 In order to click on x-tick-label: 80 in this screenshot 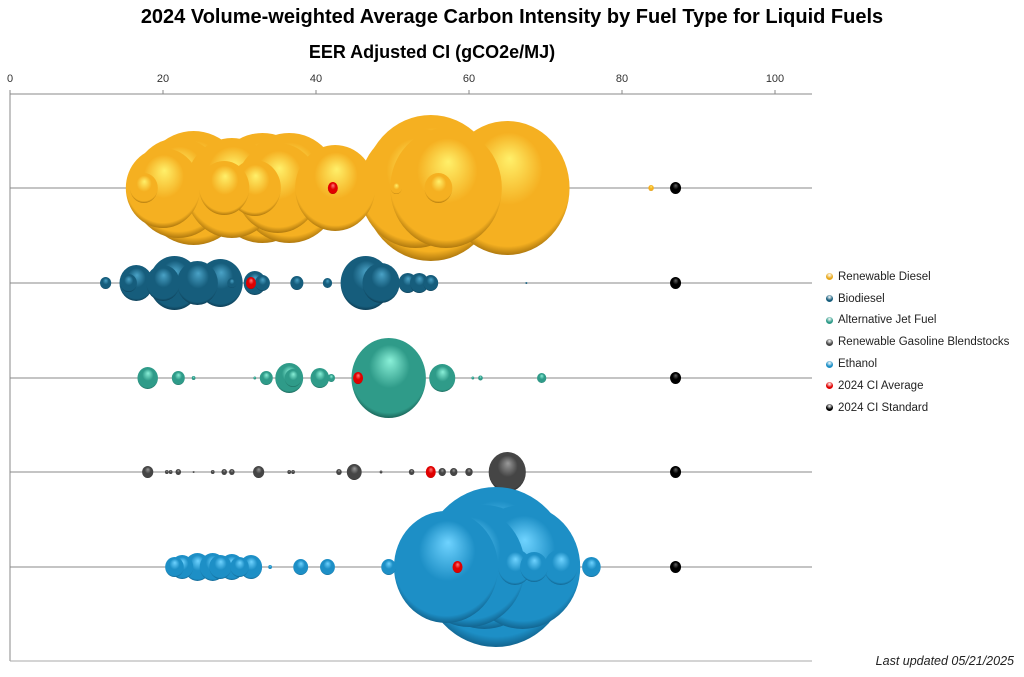, I will do `click(622, 79)`.